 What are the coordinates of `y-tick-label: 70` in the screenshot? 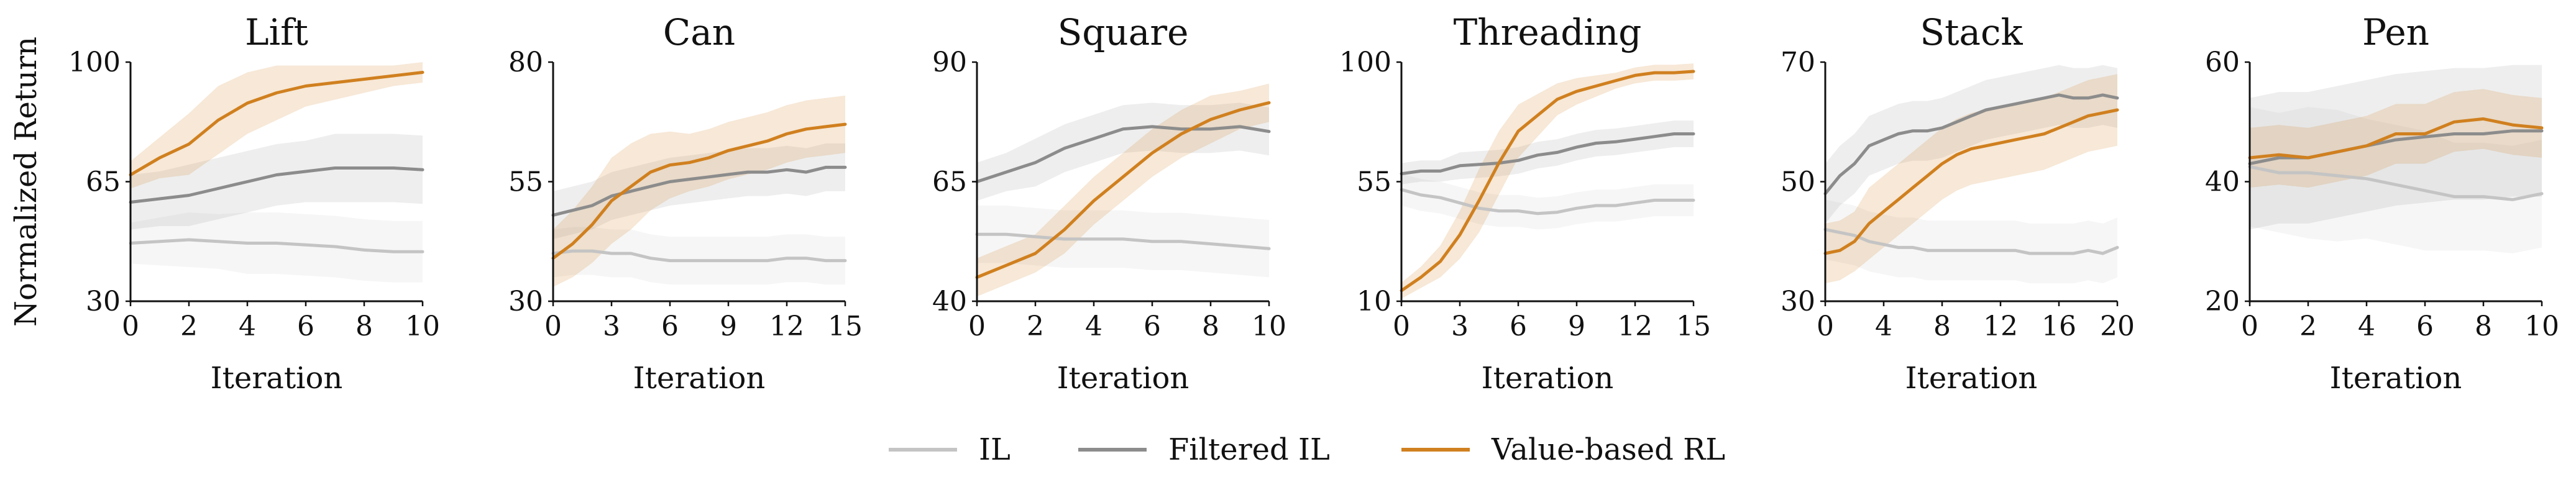 It's located at (1798, 62).